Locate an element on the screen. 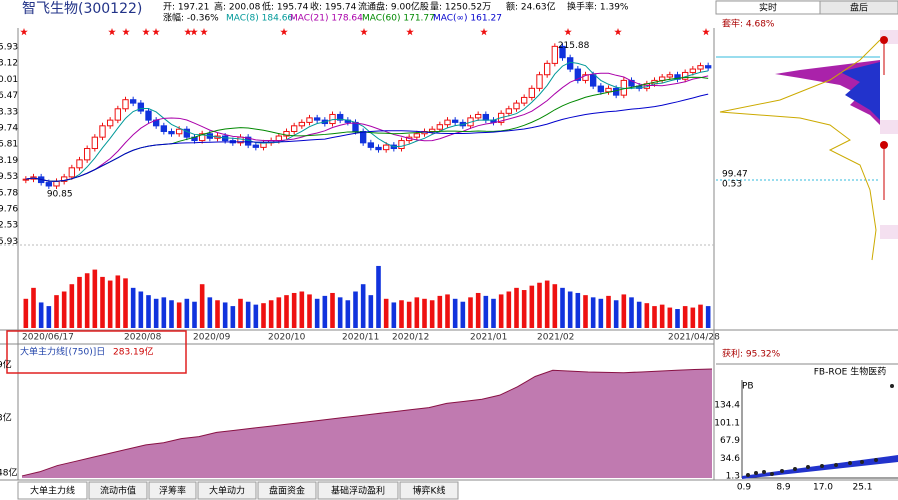 This screenshot has width=898, height=500. price-axis-label: 3.19 is located at coordinates (9, 161).